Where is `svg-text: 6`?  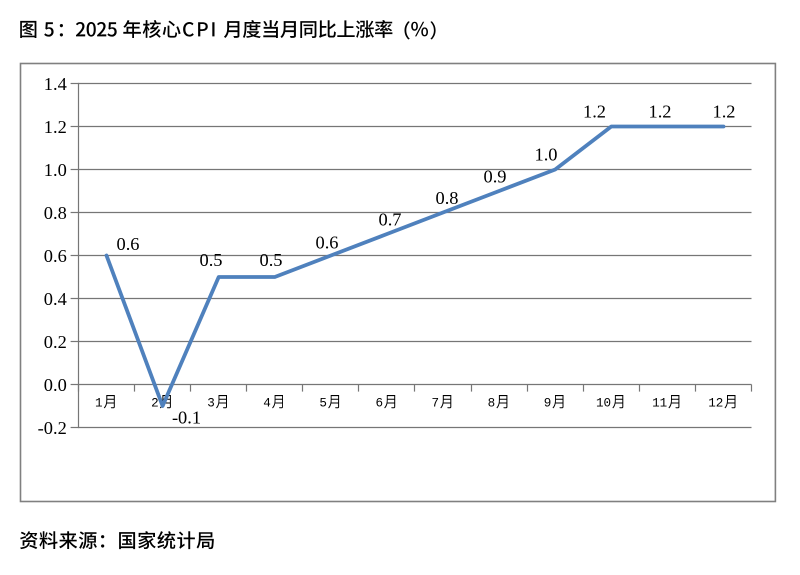 svg-text: 6 is located at coordinates (380, 403).